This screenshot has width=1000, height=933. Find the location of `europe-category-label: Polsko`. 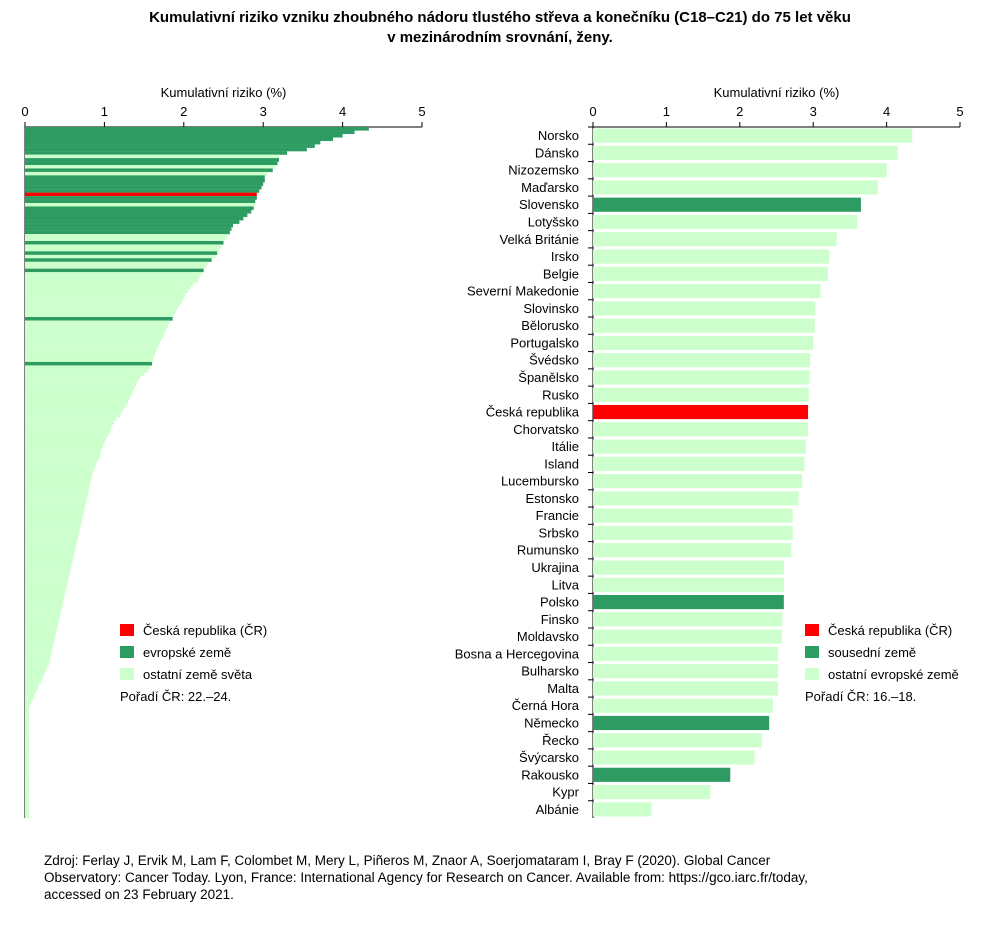

europe-category-label: Polsko is located at coordinates (559, 602).